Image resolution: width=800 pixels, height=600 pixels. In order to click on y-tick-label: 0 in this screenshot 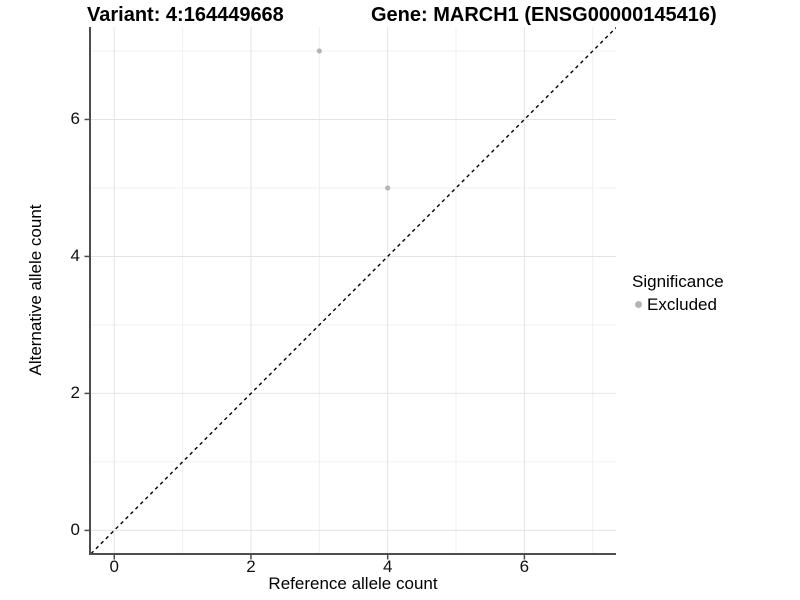, I will do `click(75, 530)`.